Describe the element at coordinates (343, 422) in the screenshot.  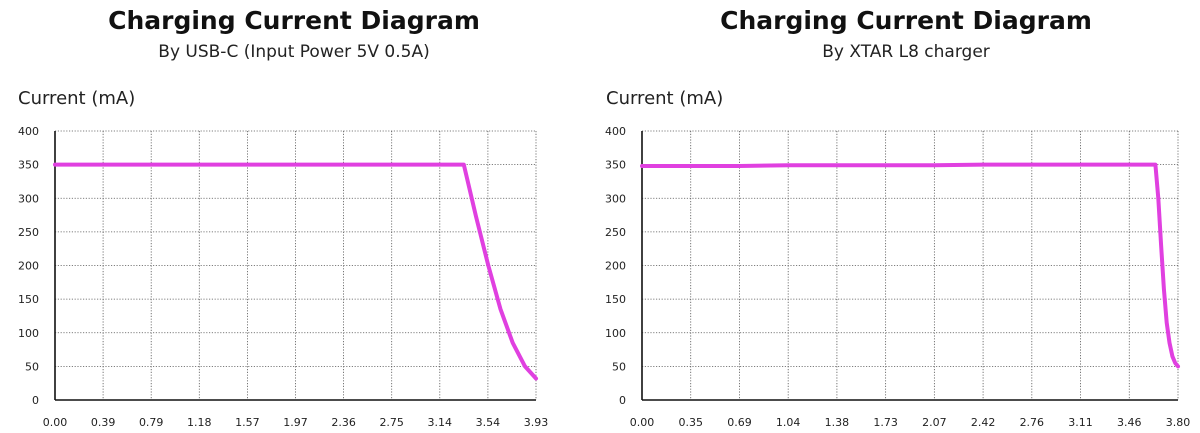
I see `x-tick-label: 2.36` at that location.